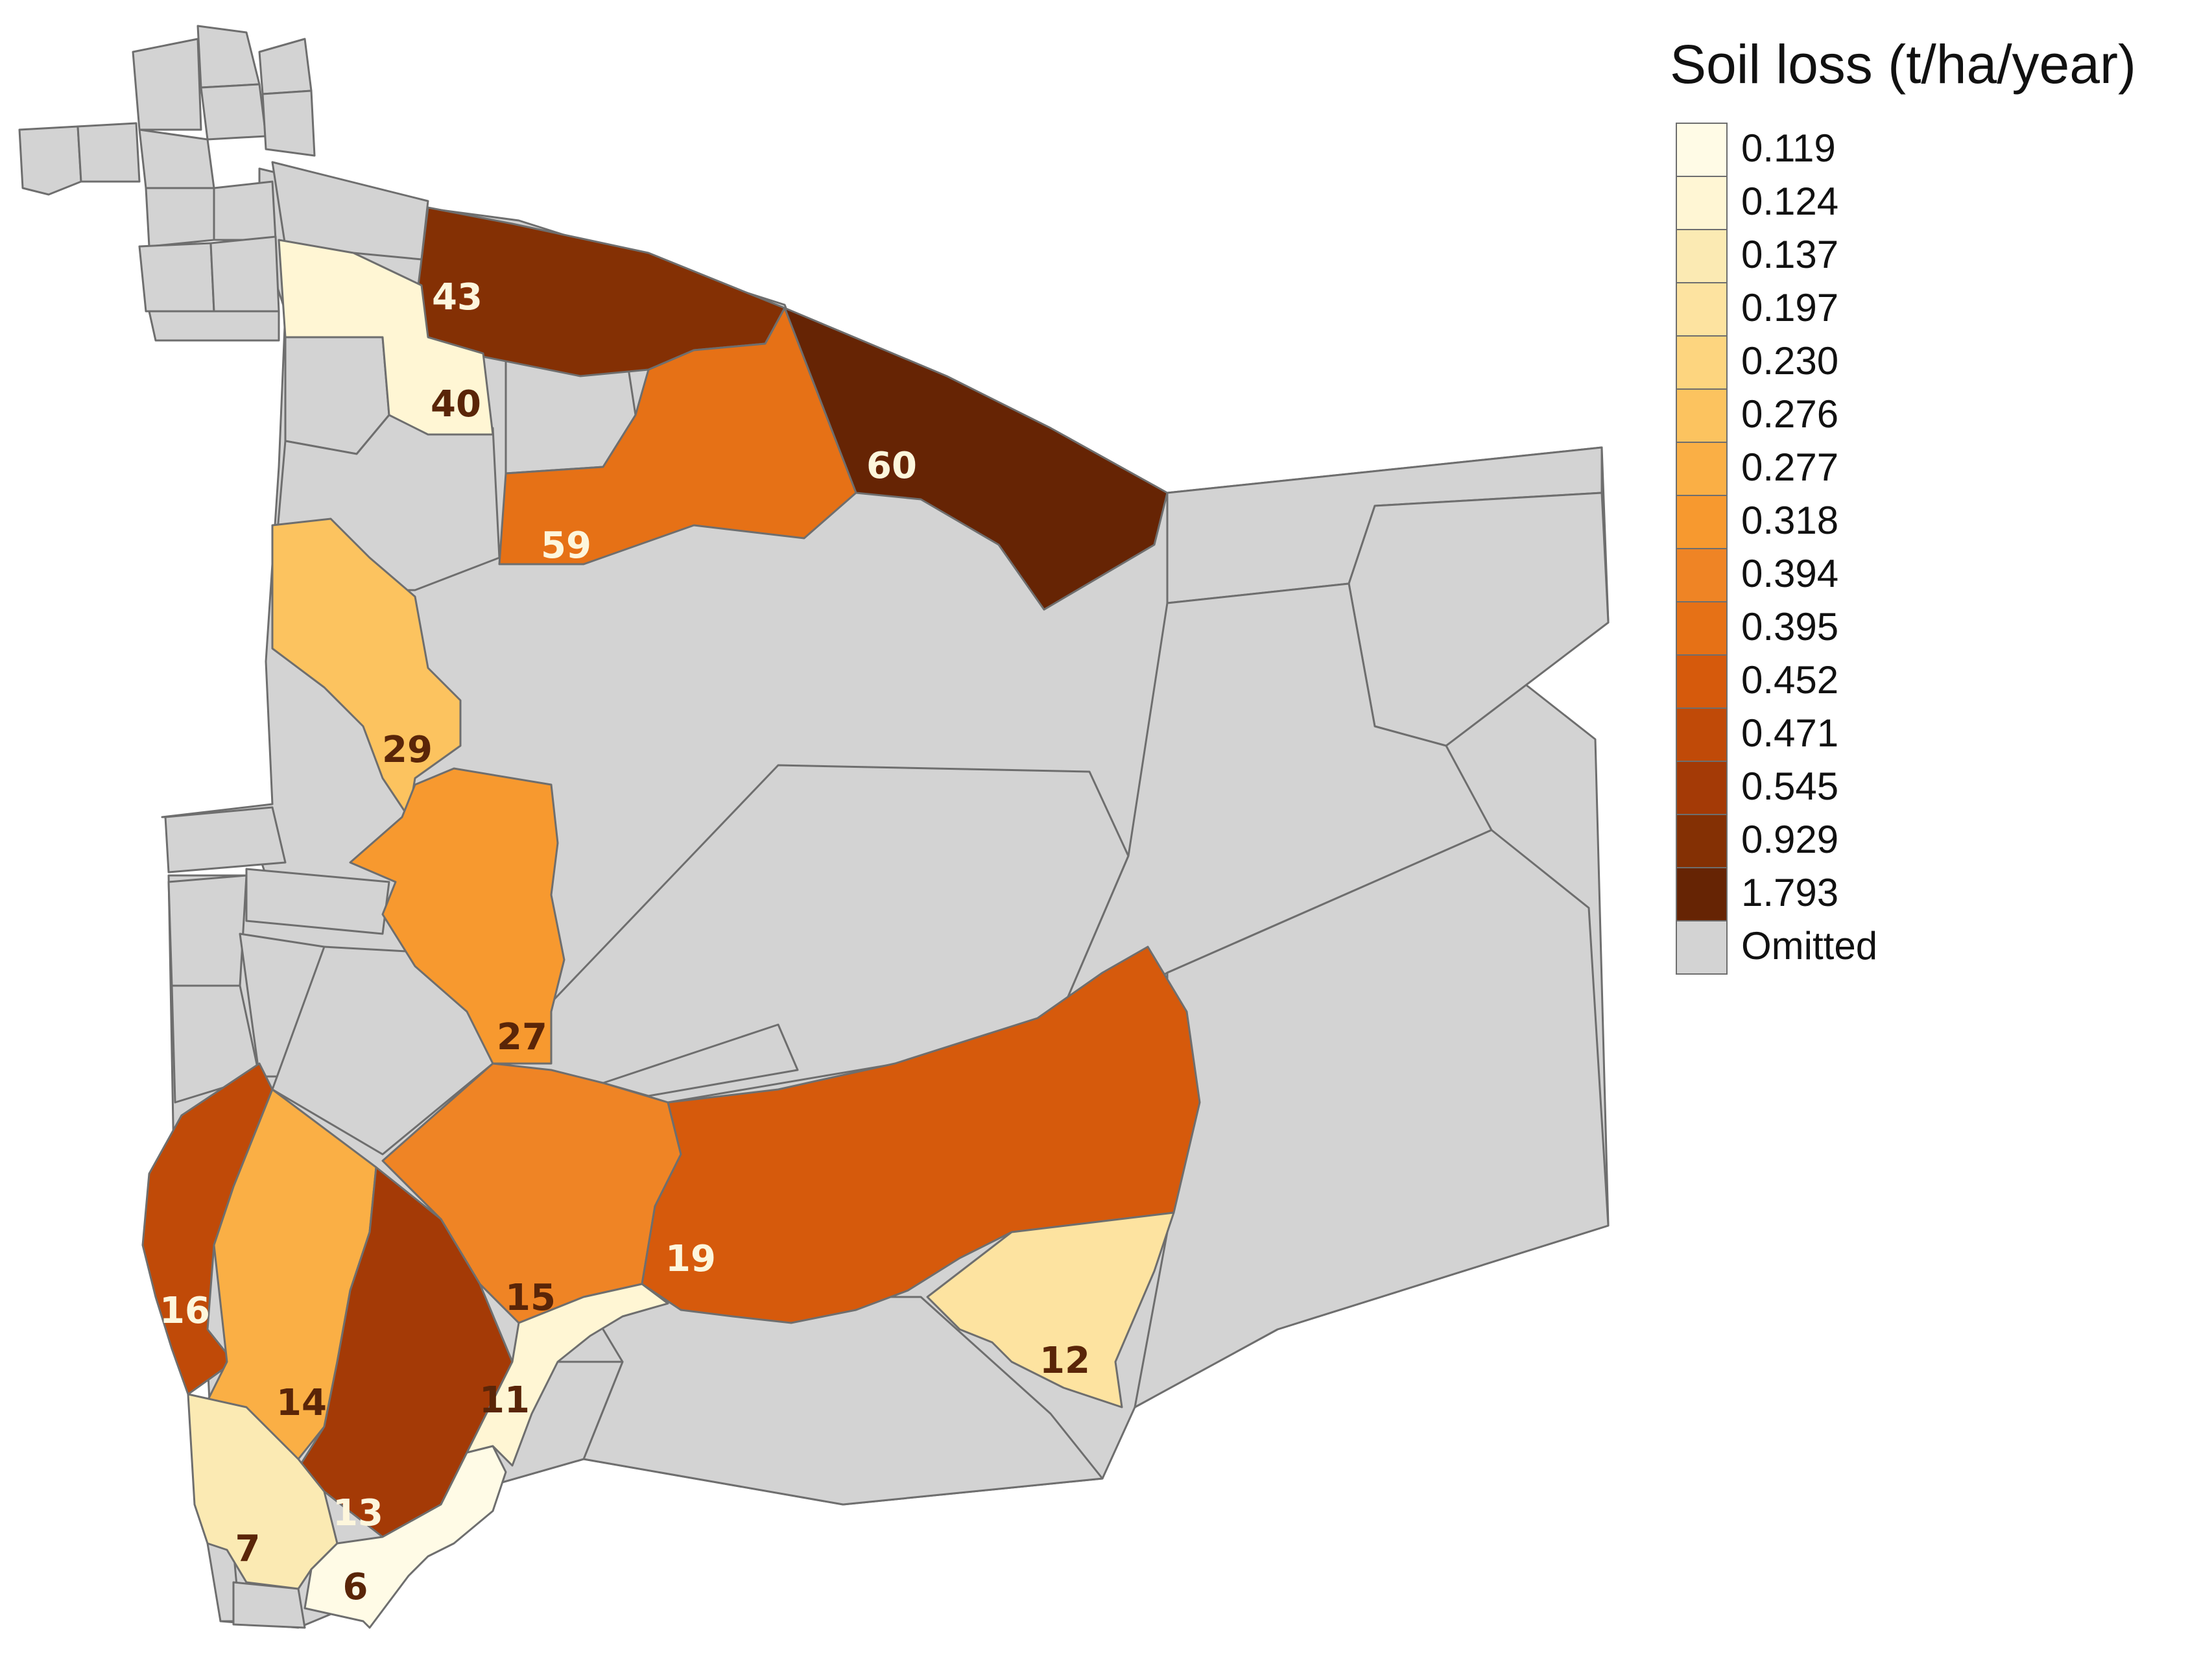 Image resolution: width=2212 pixels, height=1664 pixels. Describe the element at coordinates (1789, 573) in the screenshot. I see `legend-label: 0.394` at that location.